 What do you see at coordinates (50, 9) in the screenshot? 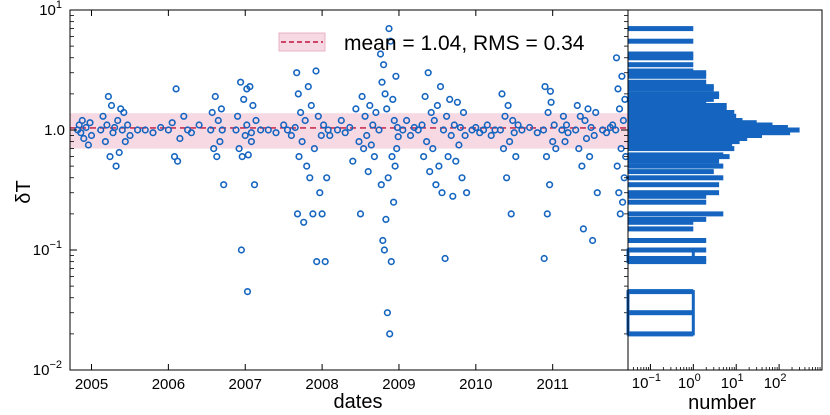
I see `y-tick-label: 101` at bounding box center [50, 9].